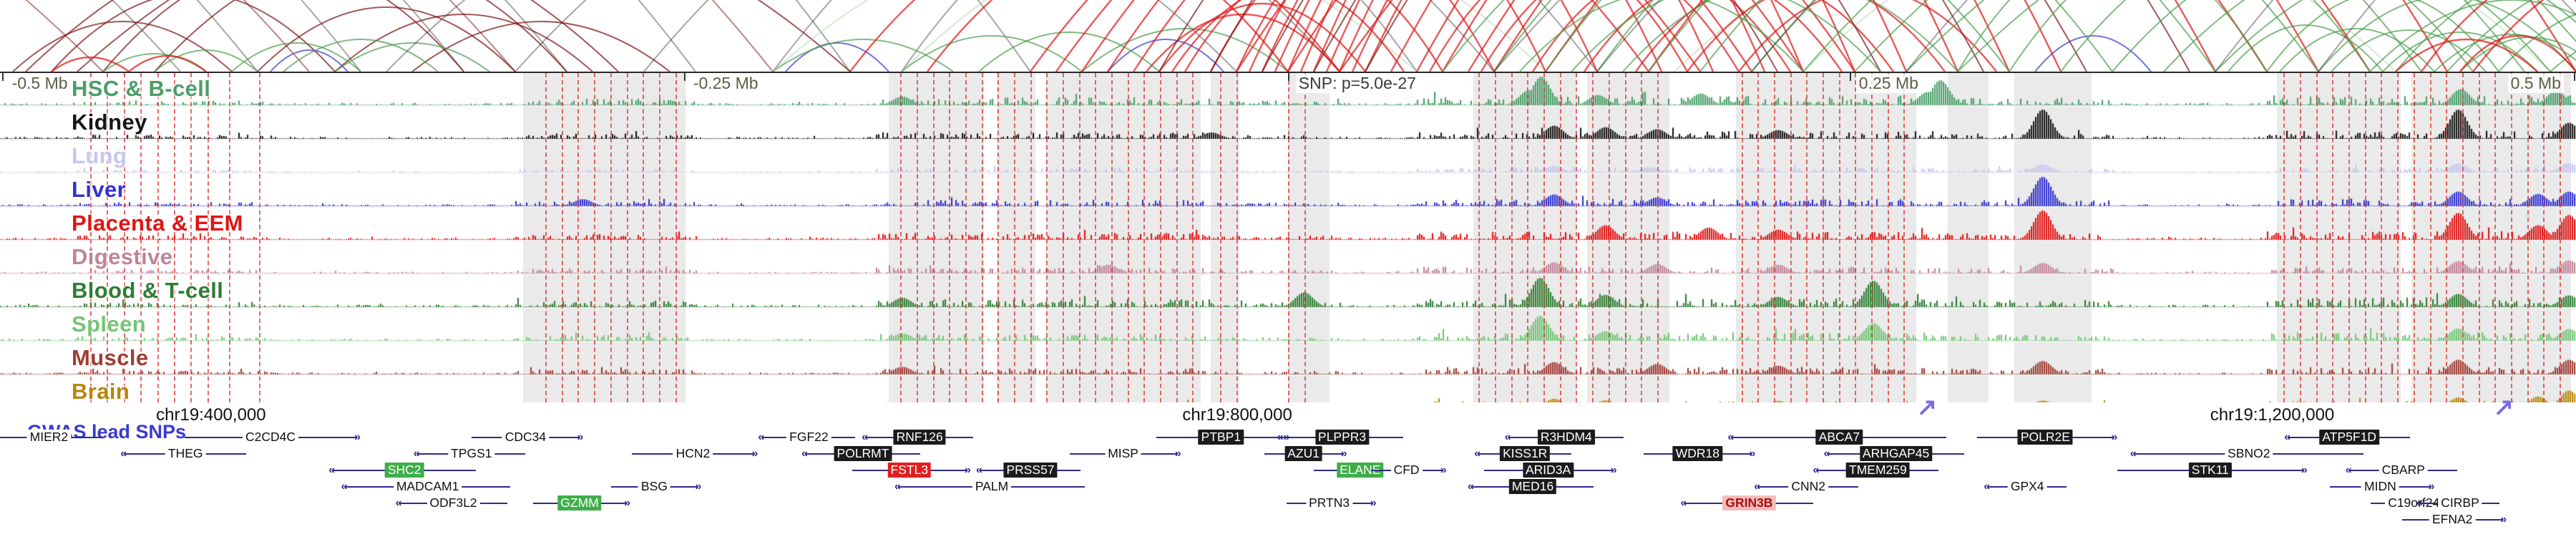 Image resolution: width=2576 pixels, height=537 pixels. I want to click on gene-cirbp: « CIRBP, so click(2457, 503).